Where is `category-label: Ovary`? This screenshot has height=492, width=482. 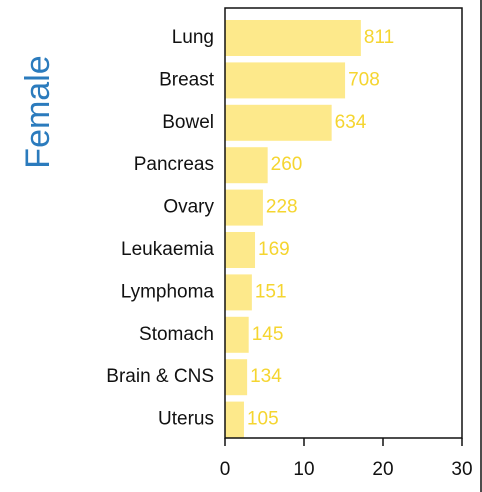 category-label: Ovary is located at coordinates (188, 207).